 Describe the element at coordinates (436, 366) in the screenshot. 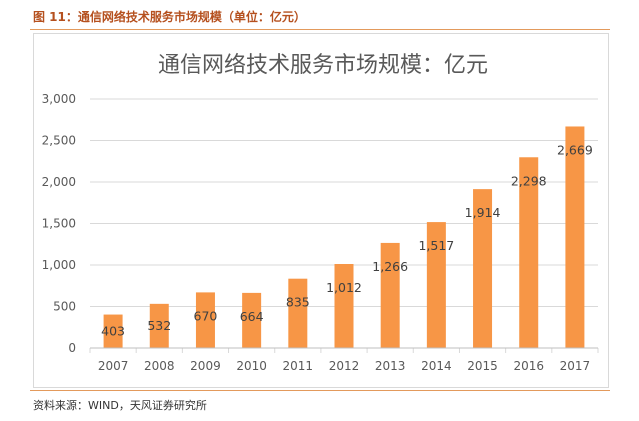

I see `x-tick-label: 2014` at that location.